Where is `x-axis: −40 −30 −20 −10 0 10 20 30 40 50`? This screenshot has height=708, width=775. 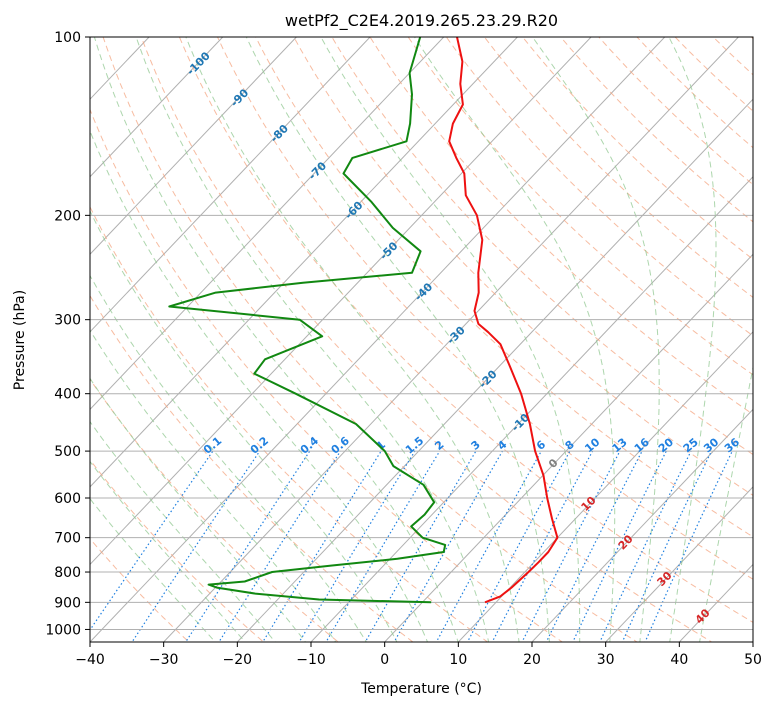 x-axis: −40 −30 −20 −10 0 10 20 30 40 50 is located at coordinates (418, 655).